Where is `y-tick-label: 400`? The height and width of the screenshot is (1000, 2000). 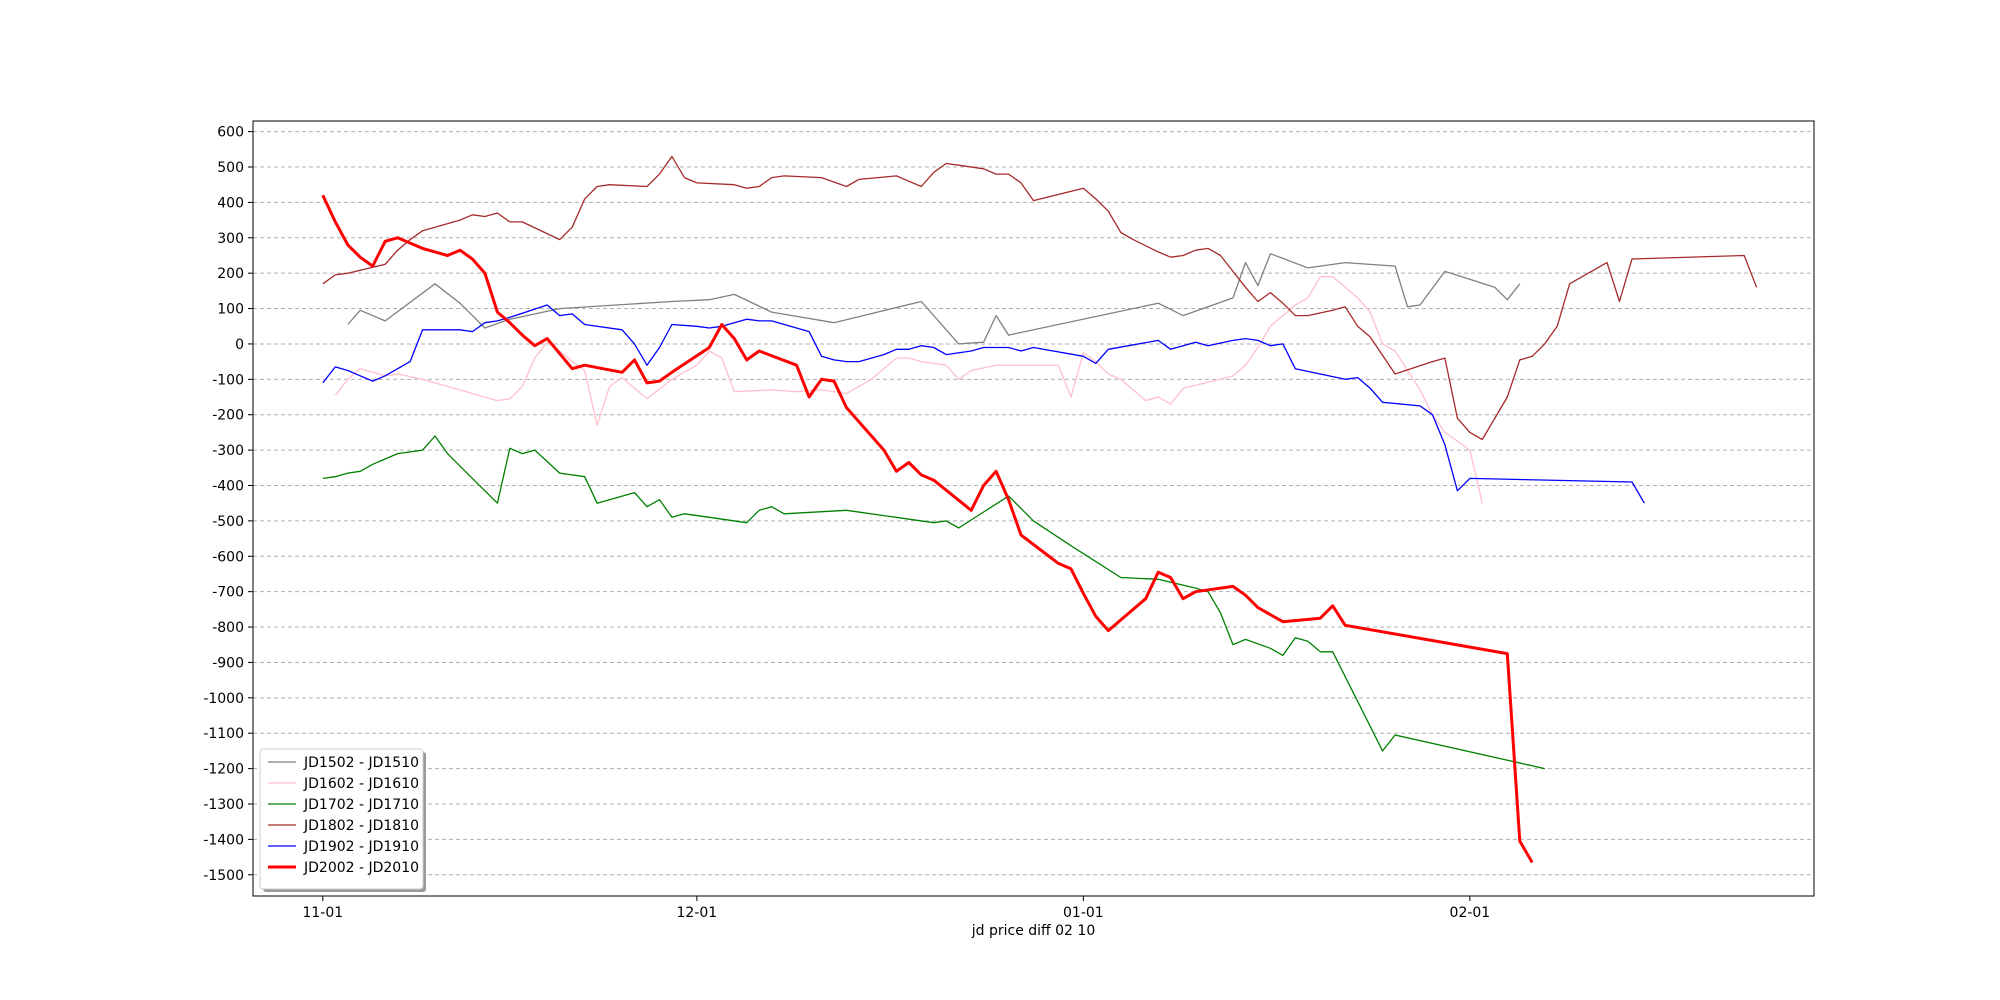
y-tick-label: 400 is located at coordinates (230, 203).